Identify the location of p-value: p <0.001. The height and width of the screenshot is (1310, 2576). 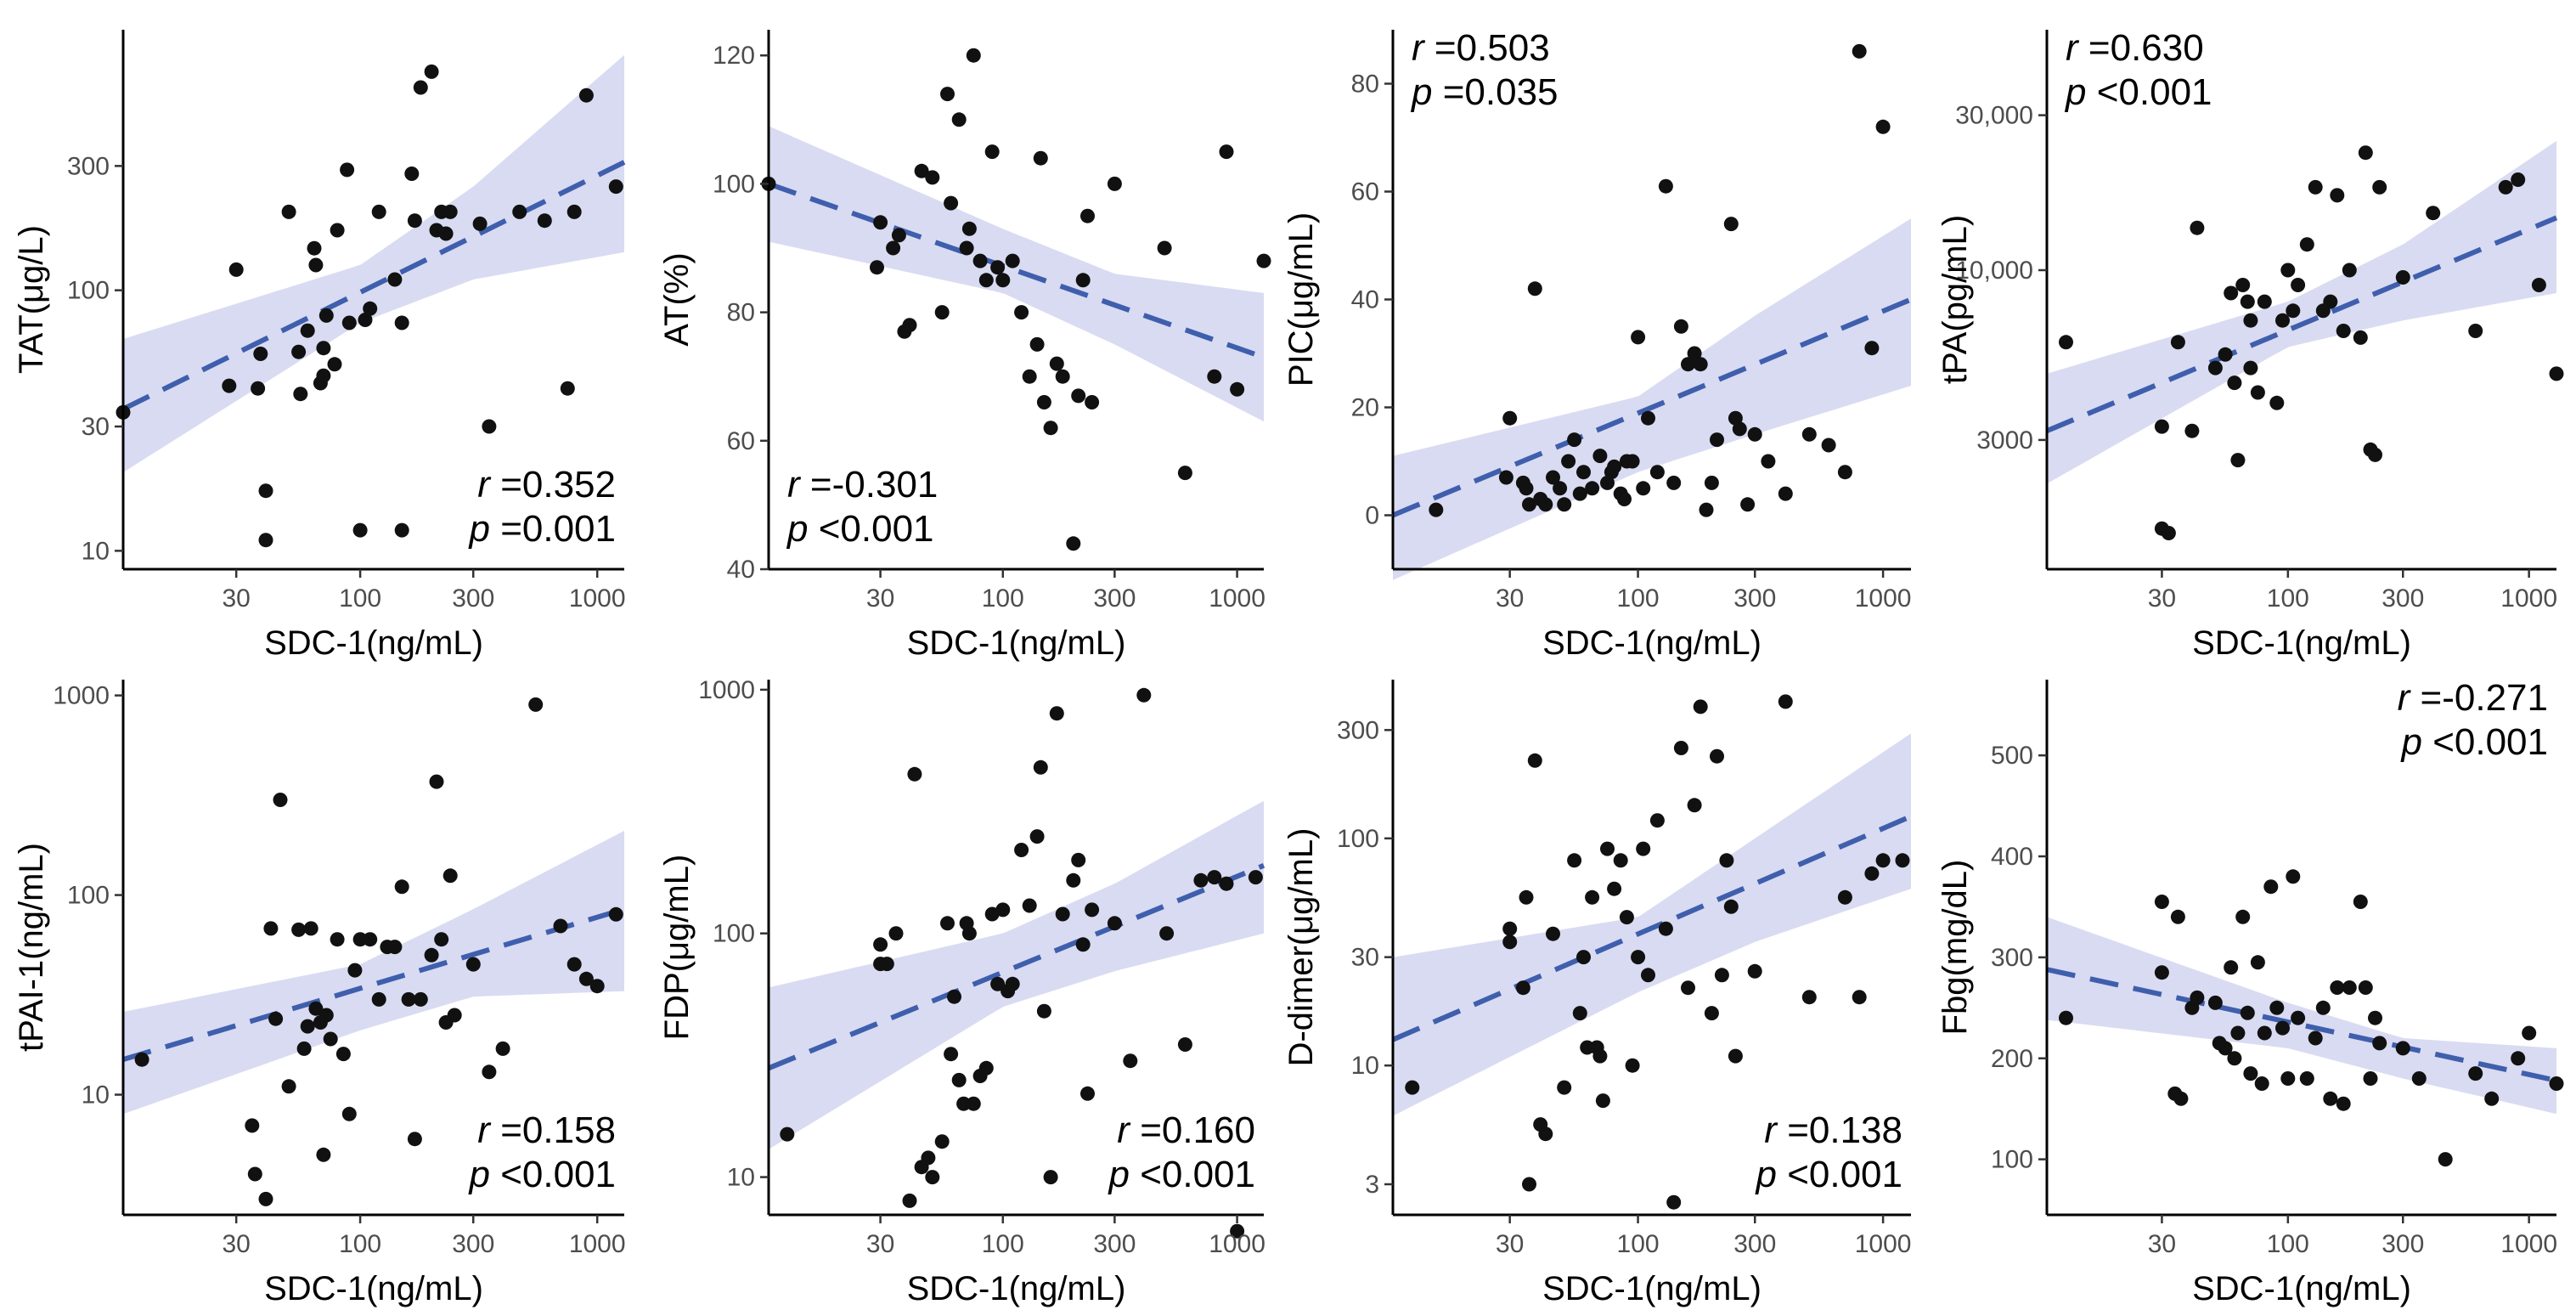
(1828, 1174).